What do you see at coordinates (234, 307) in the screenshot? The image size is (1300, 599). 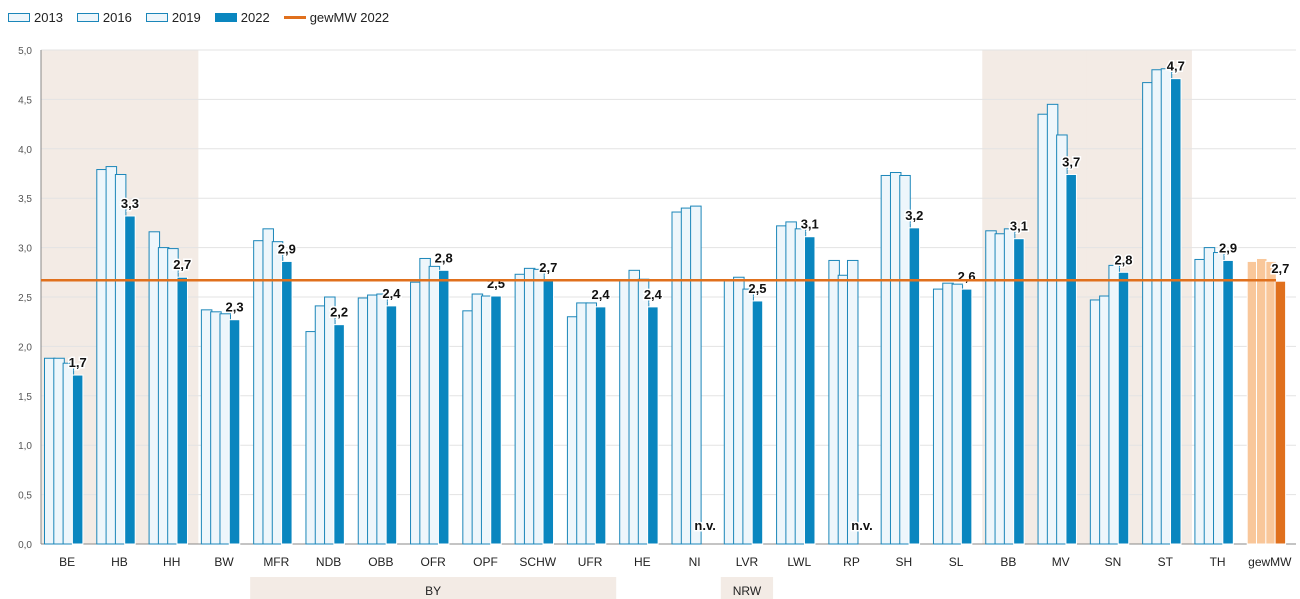 I see `value-label-bw: 2,3` at bounding box center [234, 307].